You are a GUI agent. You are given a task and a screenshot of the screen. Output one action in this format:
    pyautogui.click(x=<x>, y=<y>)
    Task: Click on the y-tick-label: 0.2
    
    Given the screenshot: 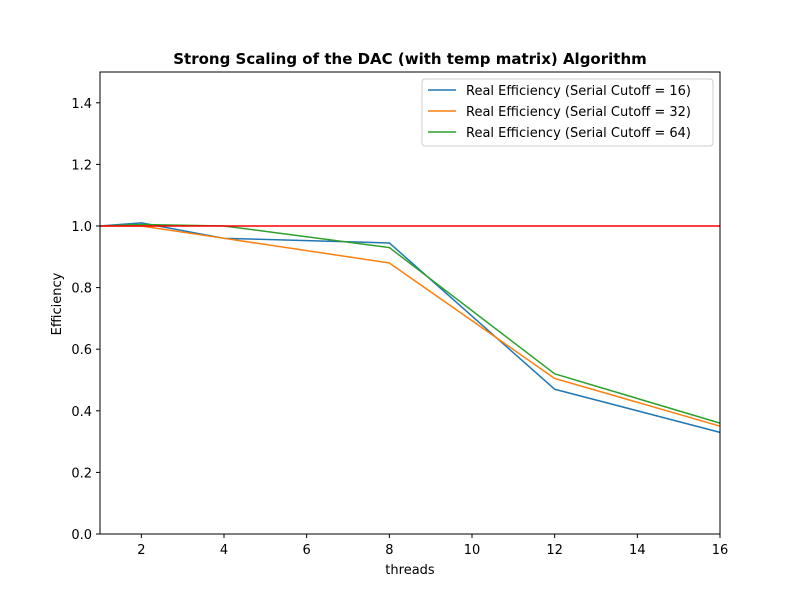 What is the action you would take?
    pyautogui.click(x=81, y=473)
    